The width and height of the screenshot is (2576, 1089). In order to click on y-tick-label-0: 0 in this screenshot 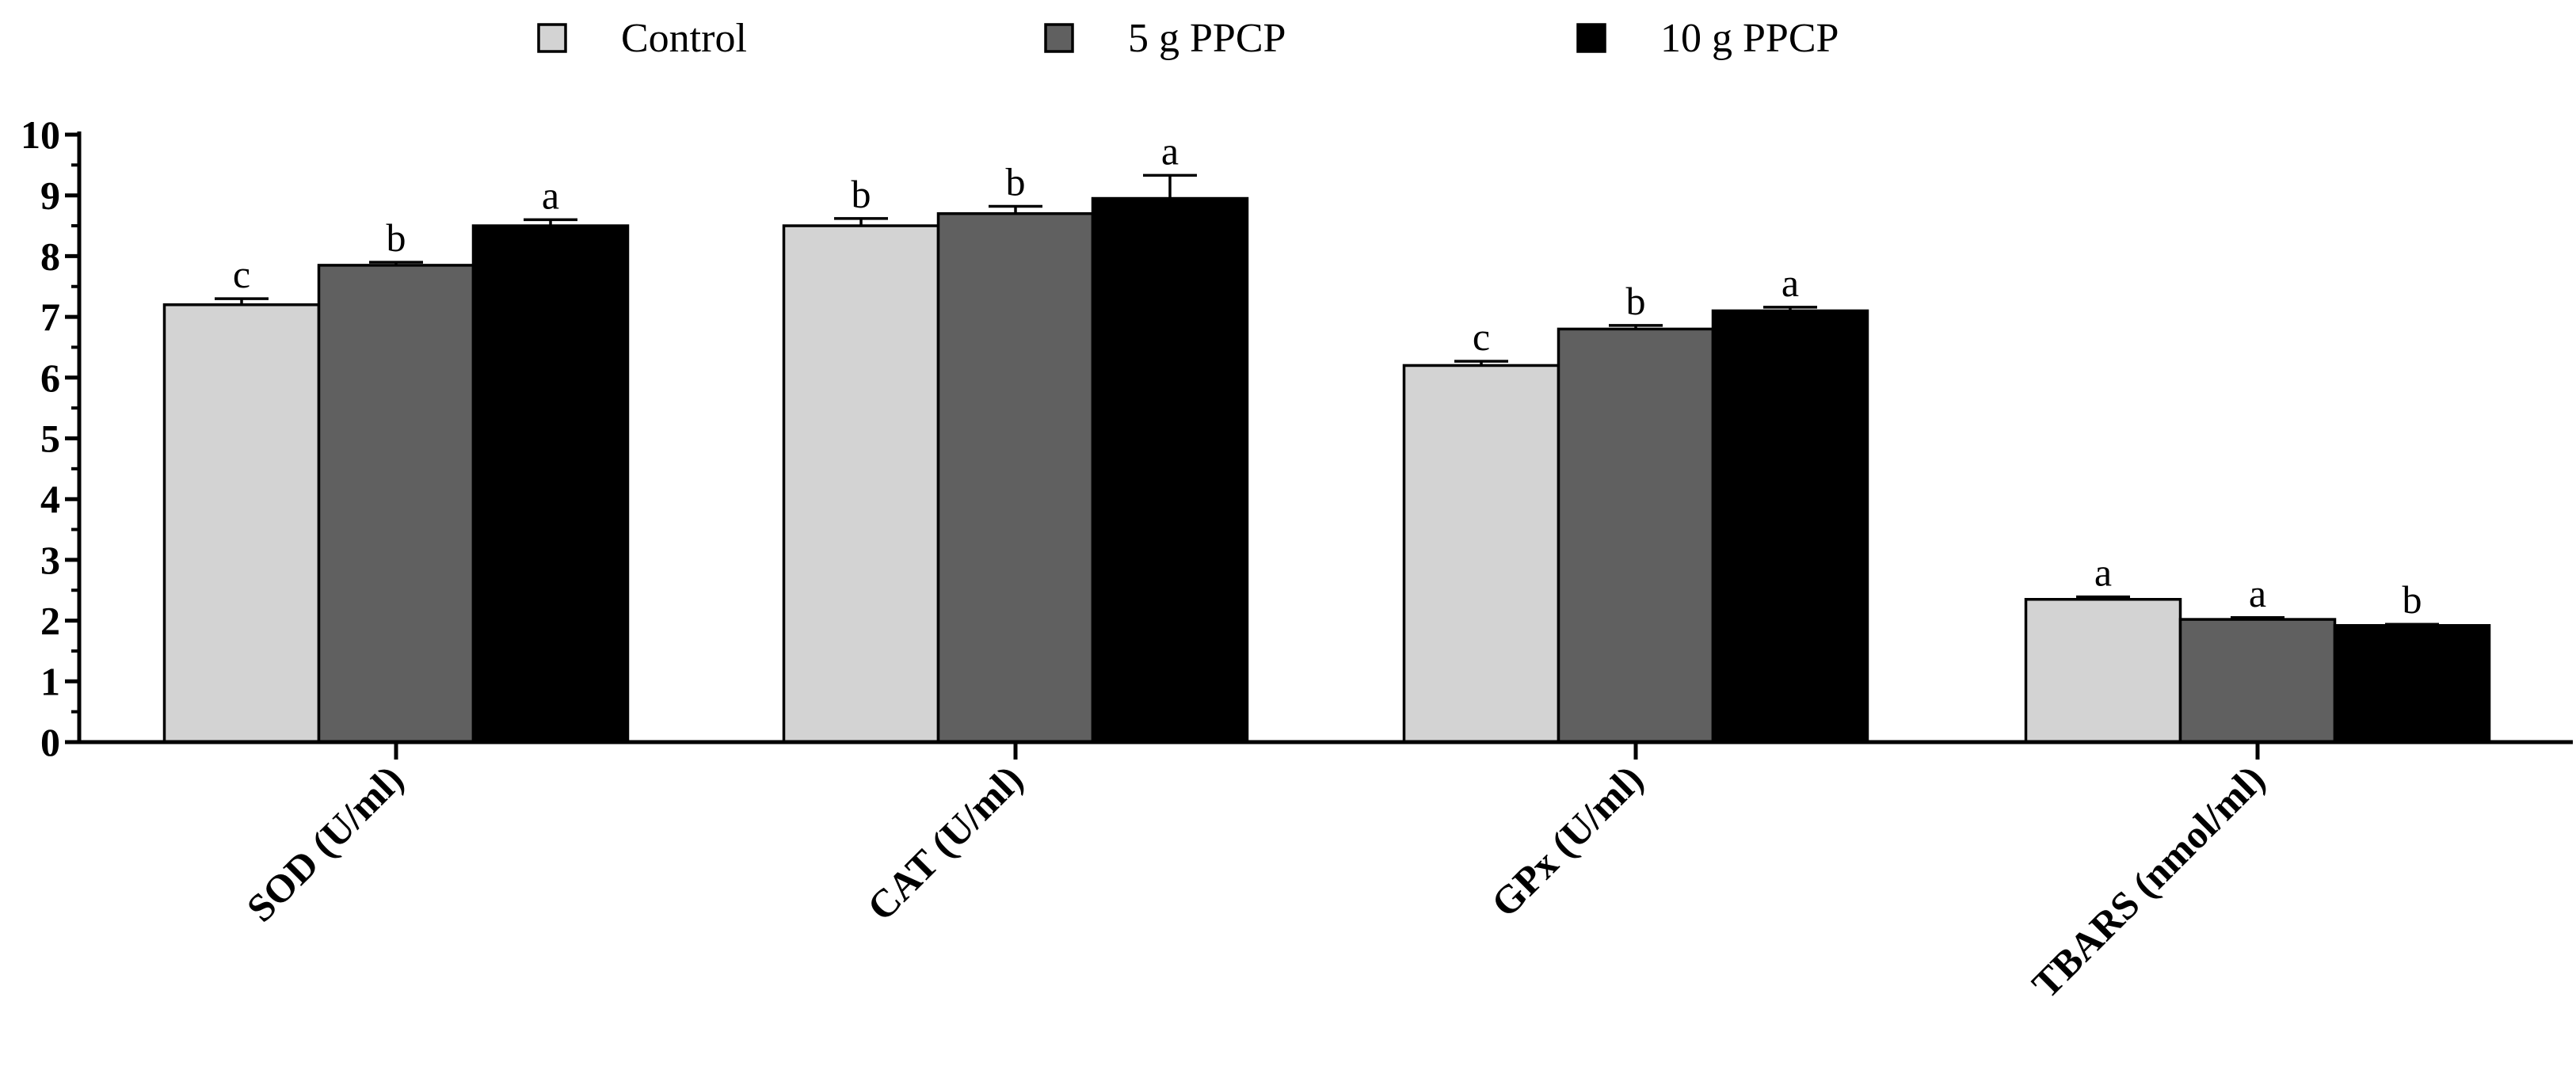, I will do `click(50, 742)`.